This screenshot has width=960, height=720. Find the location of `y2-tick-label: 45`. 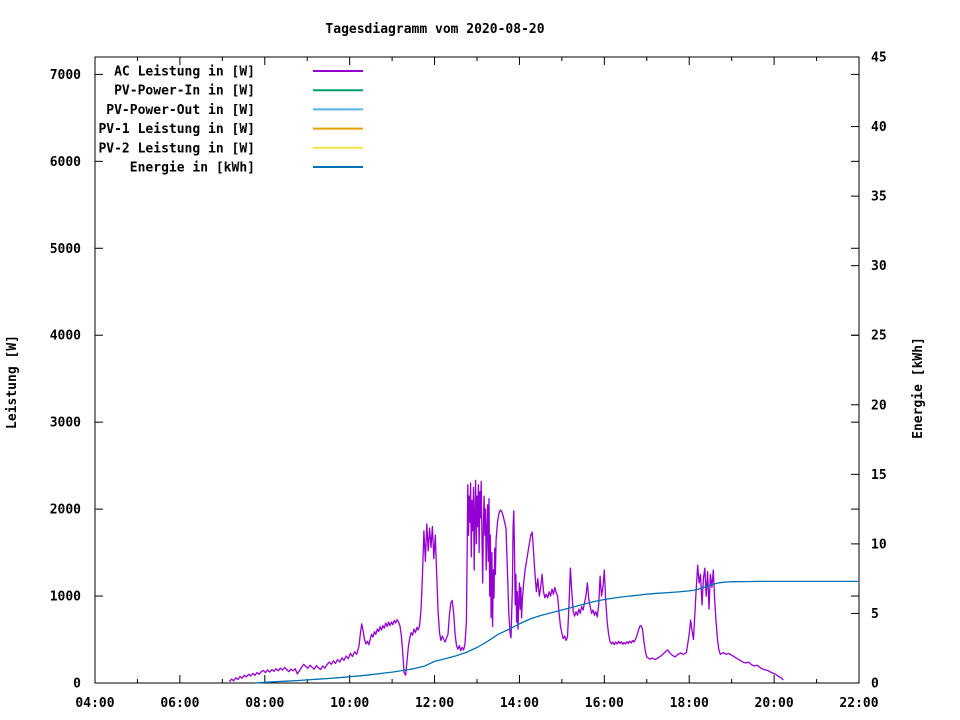

y2-tick-label: 45 is located at coordinates (879, 58).